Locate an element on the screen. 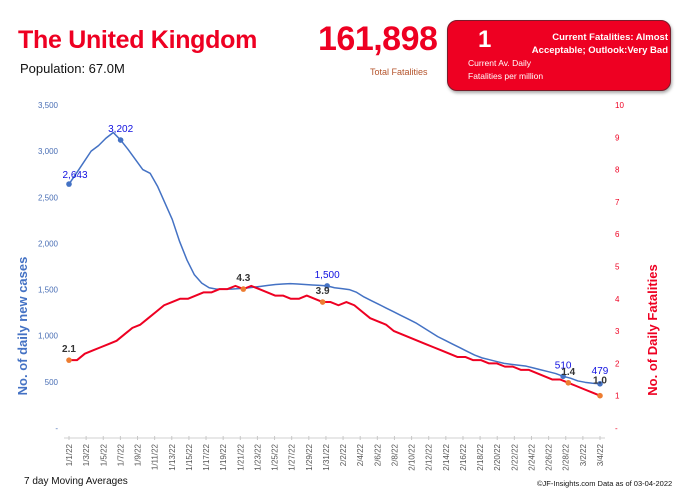  y2-tick-label: 8 is located at coordinates (617, 170).